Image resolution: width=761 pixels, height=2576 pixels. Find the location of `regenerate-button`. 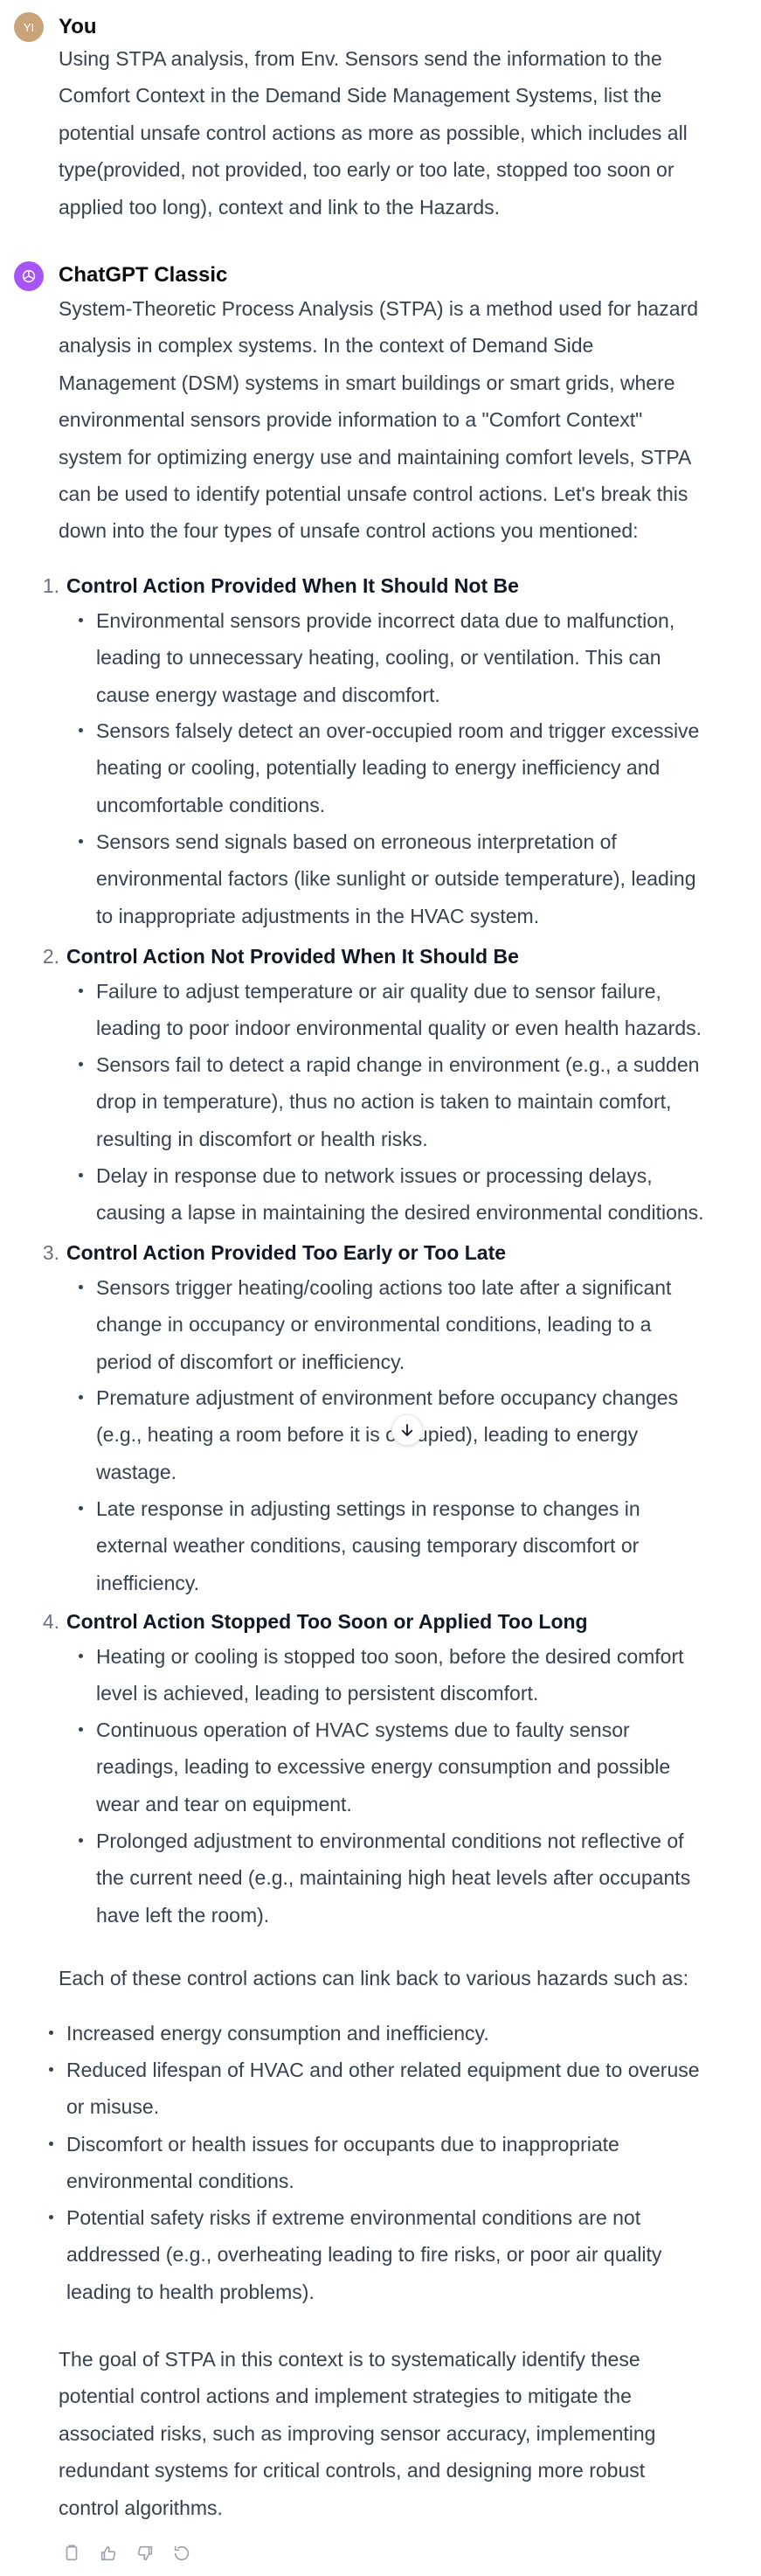

regenerate-button is located at coordinates (182, 2553).